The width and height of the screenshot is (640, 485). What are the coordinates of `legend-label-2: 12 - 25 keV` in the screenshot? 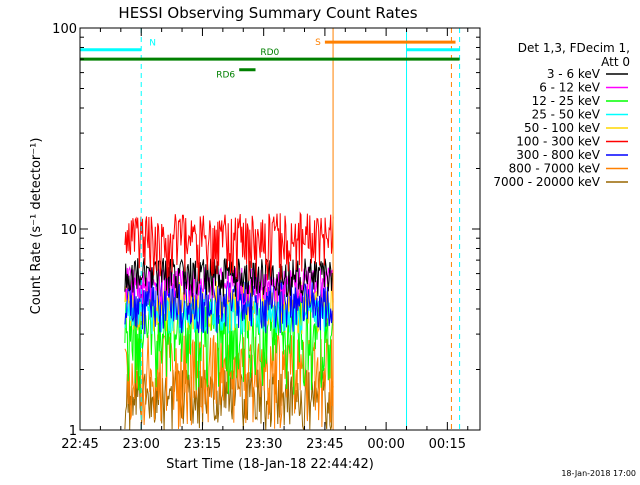 It's located at (566, 101).